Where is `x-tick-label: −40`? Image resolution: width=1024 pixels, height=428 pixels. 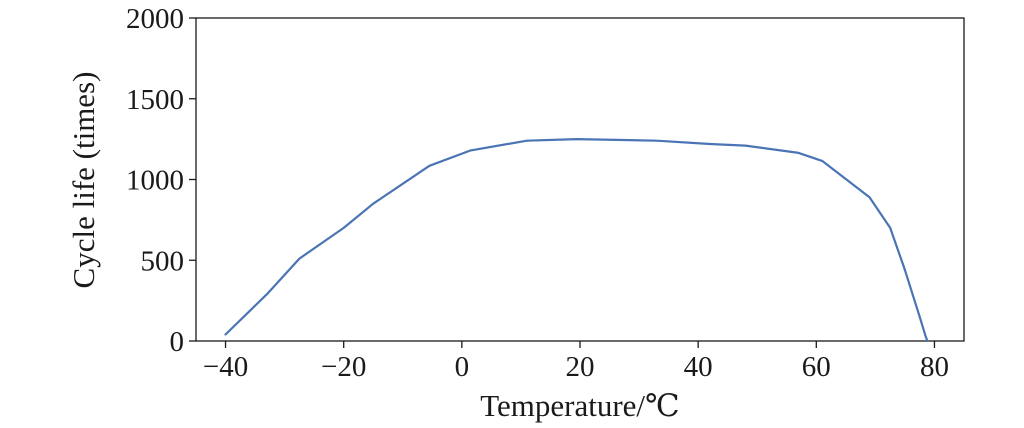 x-tick-label: −40 is located at coordinates (225, 367).